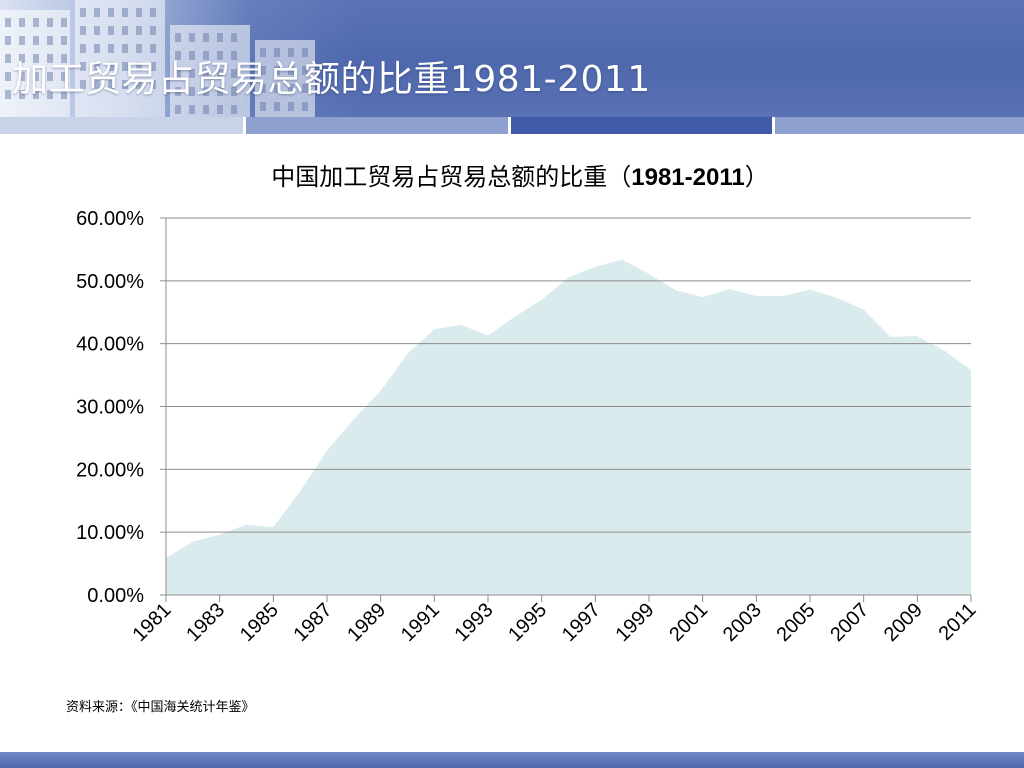 The height and width of the screenshot is (768, 1024). What do you see at coordinates (110, 408) in the screenshot?
I see `y-tick-label: 30.00%` at bounding box center [110, 408].